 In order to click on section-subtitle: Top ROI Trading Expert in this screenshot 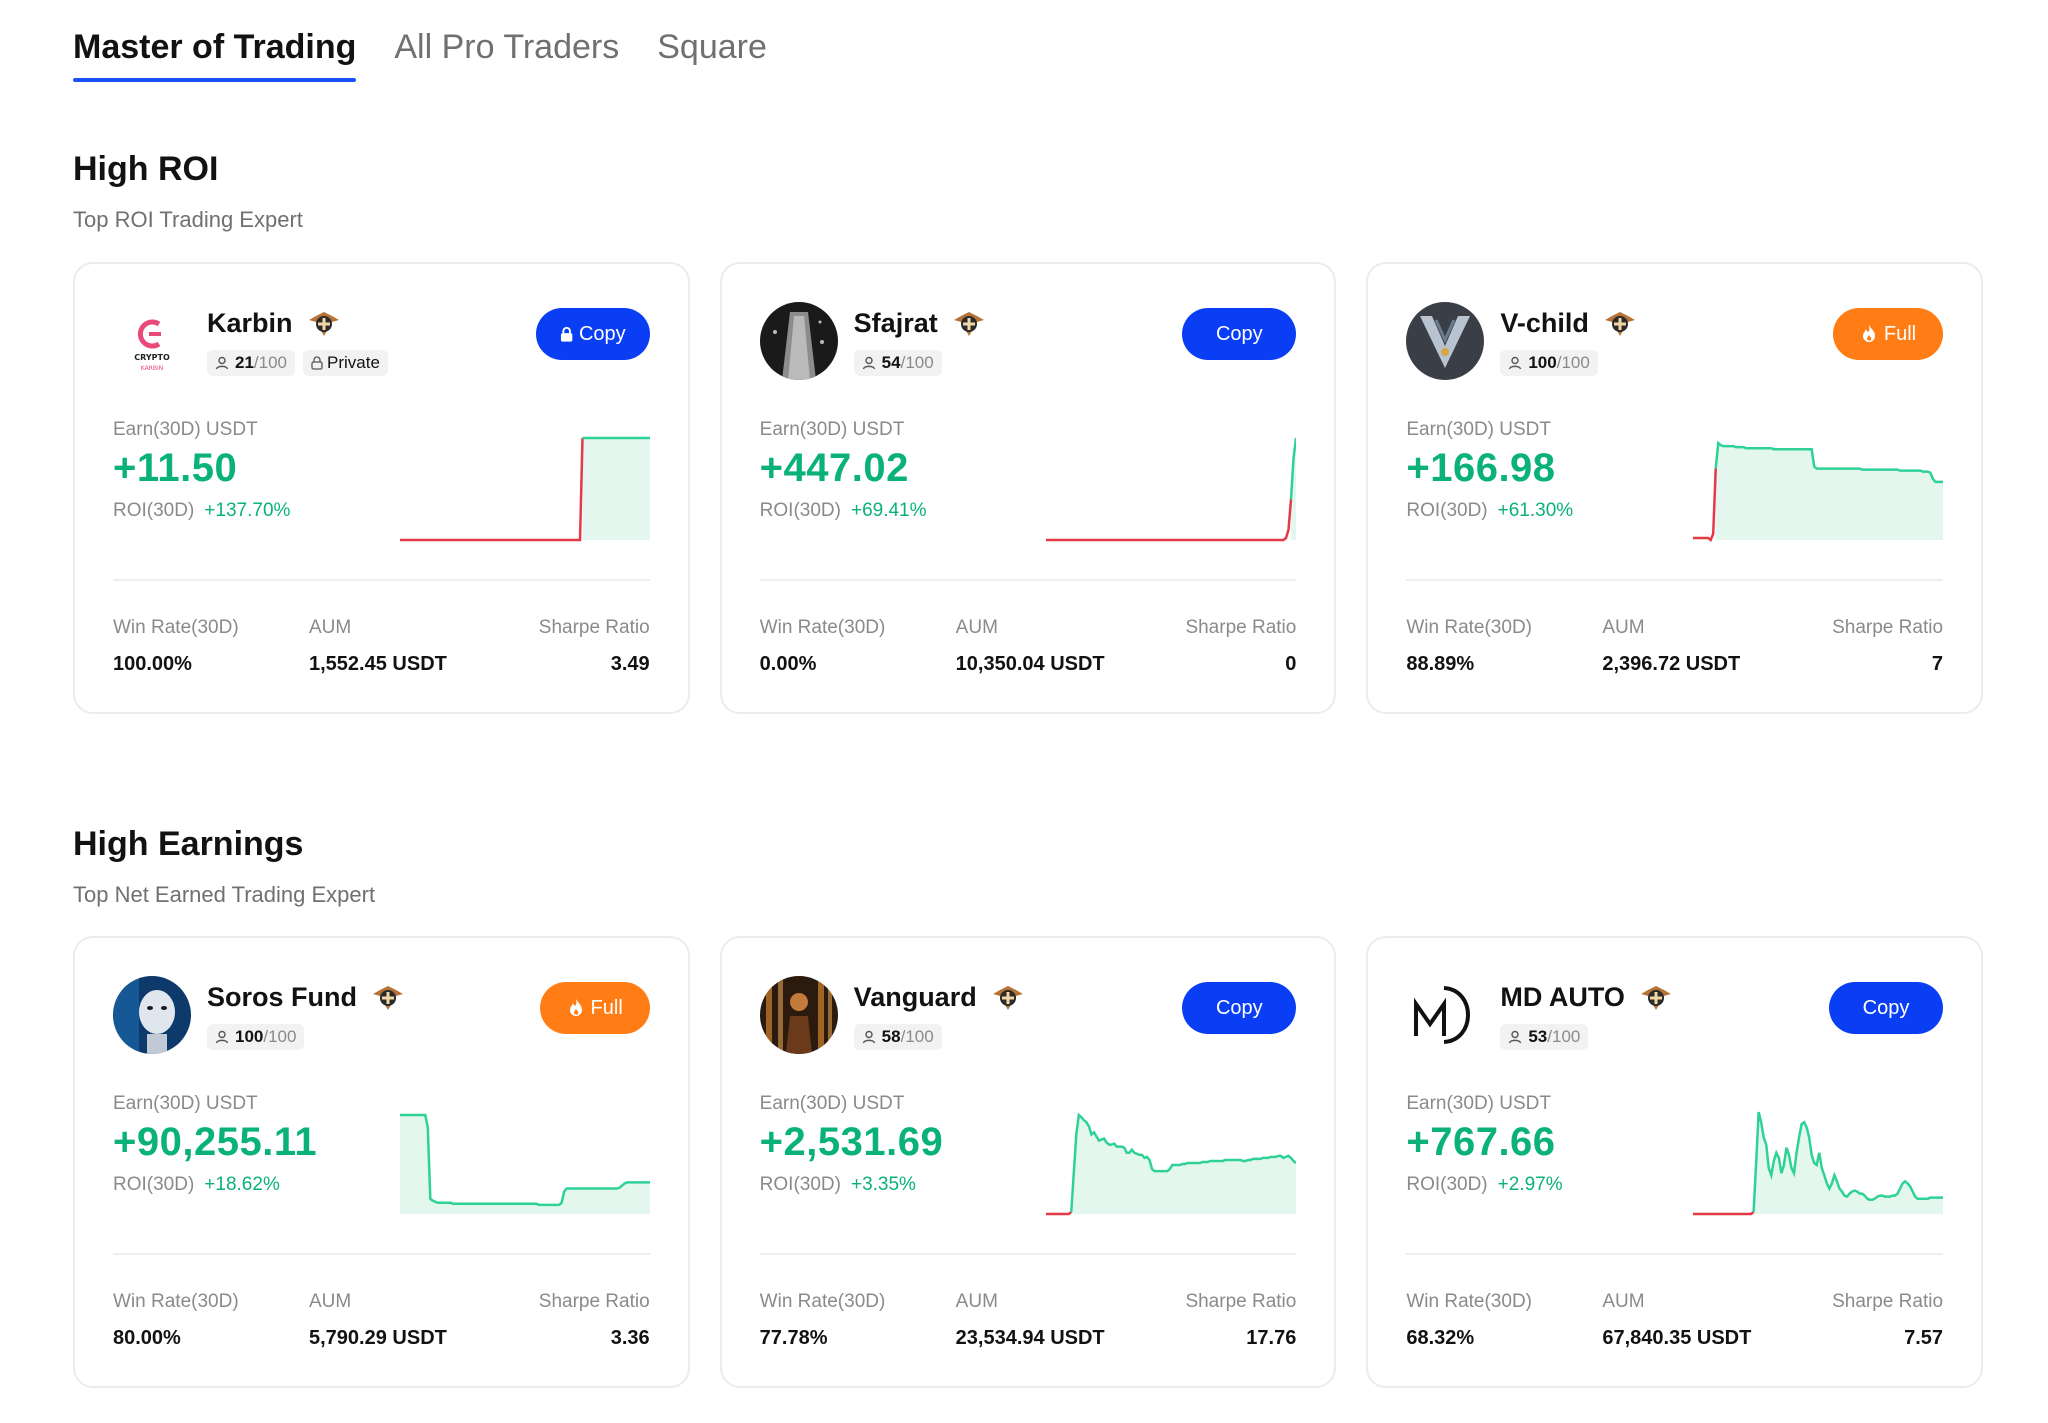, I will do `click(188, 219)`.